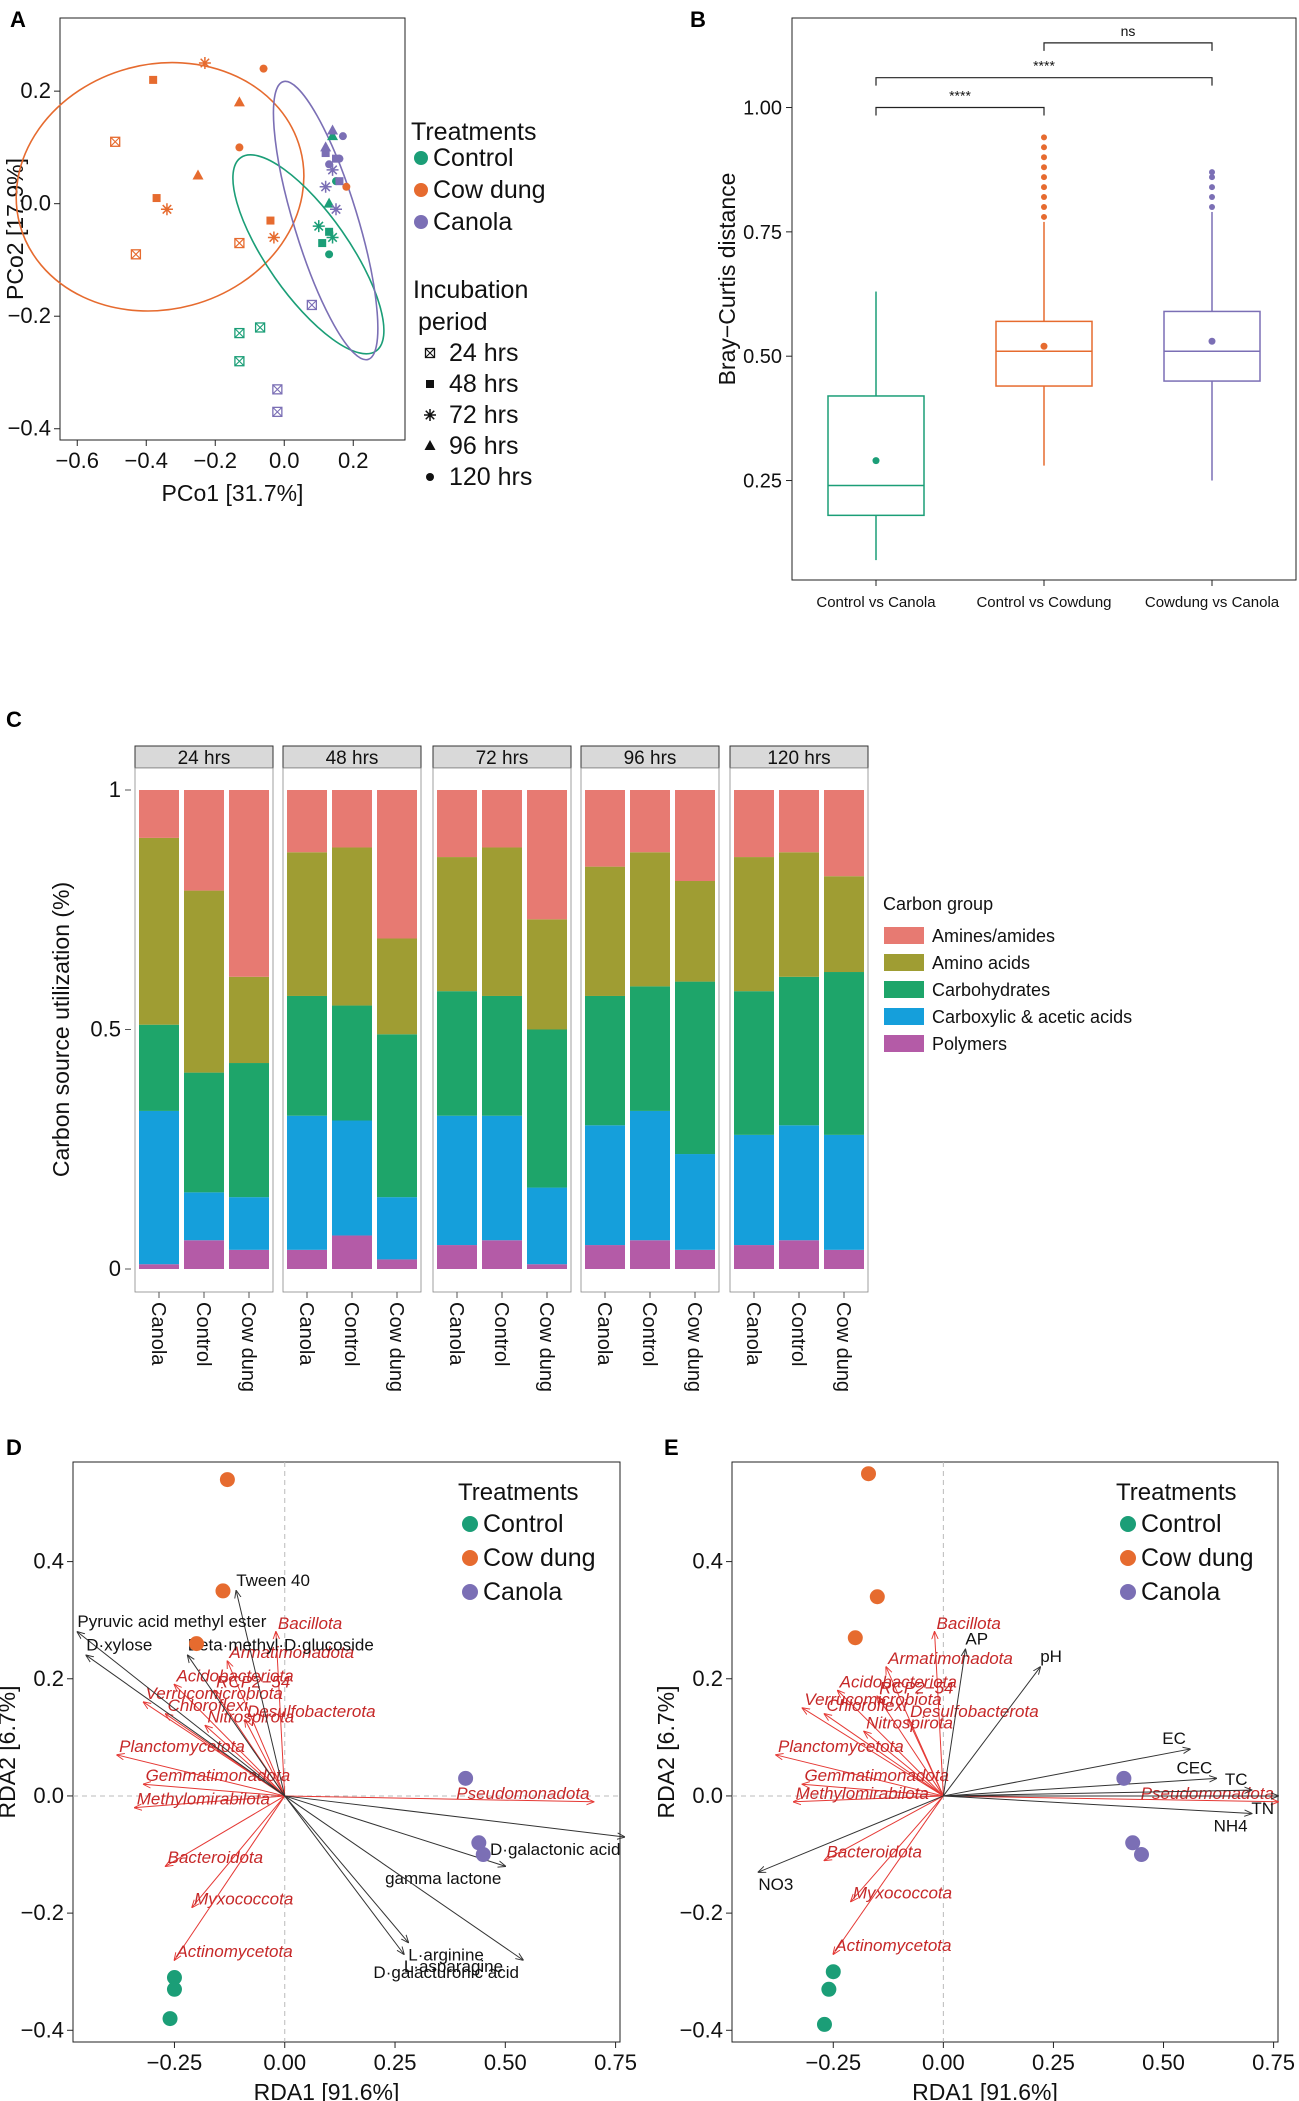 The height and width of the screenshot is (2101, 1299). Describe the element at coordinates (522, 1592) in the screenshot. I see `legend-label-canola: Canola` at that location.